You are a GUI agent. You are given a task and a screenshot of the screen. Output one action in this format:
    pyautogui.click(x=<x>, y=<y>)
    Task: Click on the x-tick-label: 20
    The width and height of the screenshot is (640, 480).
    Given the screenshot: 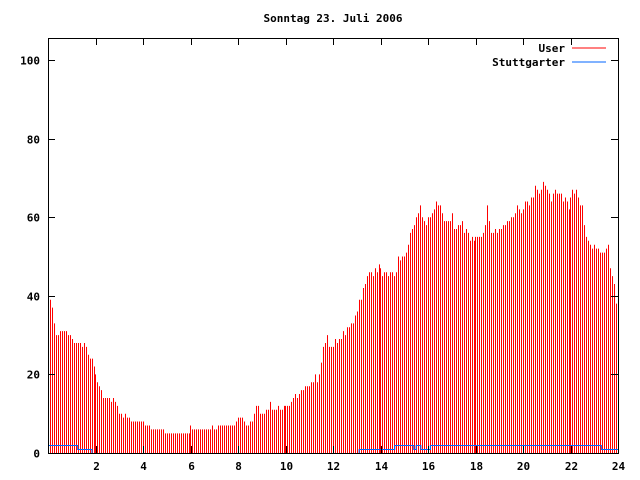 What is the action you would take?
    pyautogui.click(x=523, y=466)
    